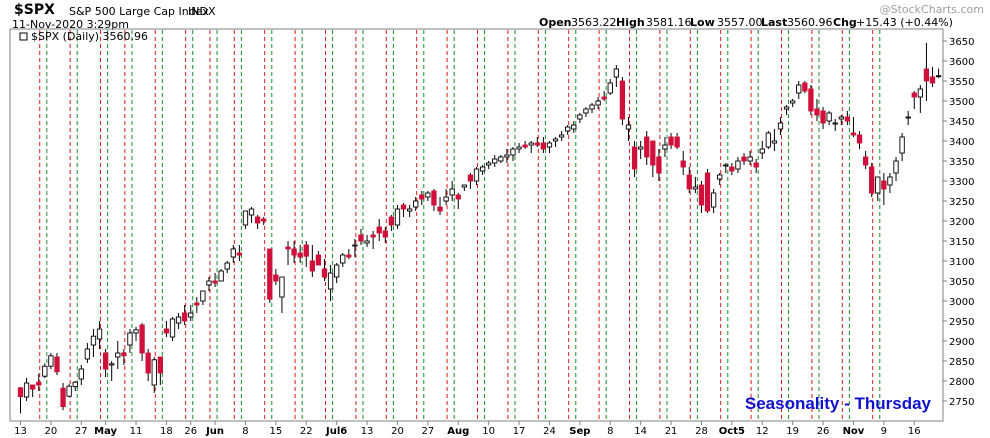 The height and width of the screenshot is (438, 990). I want to click on x-tick-label: 21, so click(671, 431).